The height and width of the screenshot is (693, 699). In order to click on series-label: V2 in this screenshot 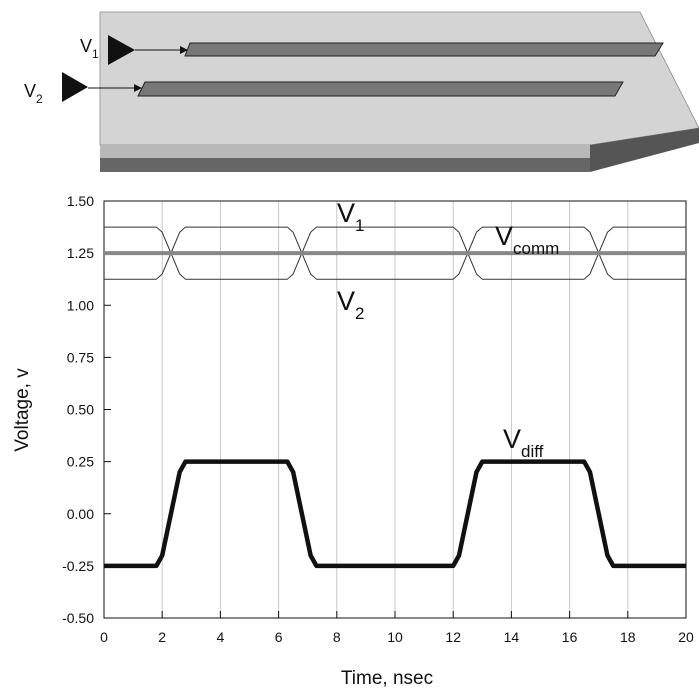, I will do `click(350, 304)`.